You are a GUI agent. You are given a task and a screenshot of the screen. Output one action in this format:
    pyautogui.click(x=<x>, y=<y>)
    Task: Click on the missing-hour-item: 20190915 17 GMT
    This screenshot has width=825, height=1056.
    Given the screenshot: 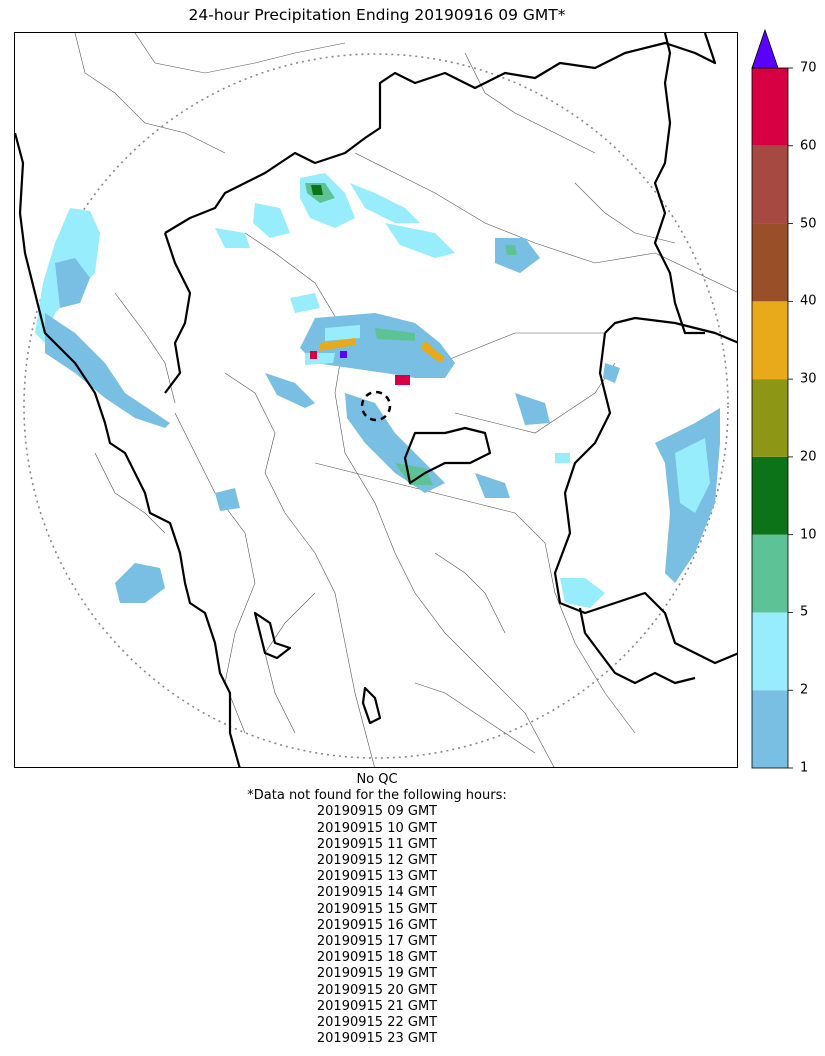 What is the action you would take?
    pyautogui.click(x=377, y=942)
    